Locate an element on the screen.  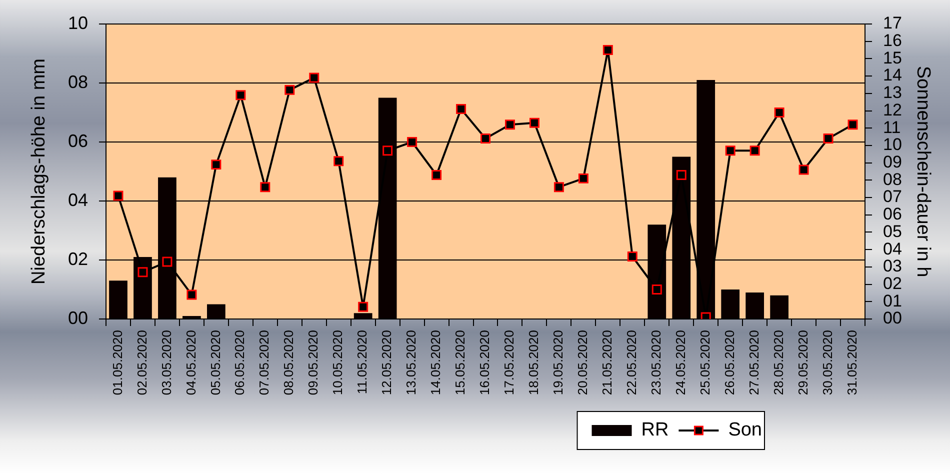
x-tick-label: 04.05.2020 is located at coordinates (190, 363).